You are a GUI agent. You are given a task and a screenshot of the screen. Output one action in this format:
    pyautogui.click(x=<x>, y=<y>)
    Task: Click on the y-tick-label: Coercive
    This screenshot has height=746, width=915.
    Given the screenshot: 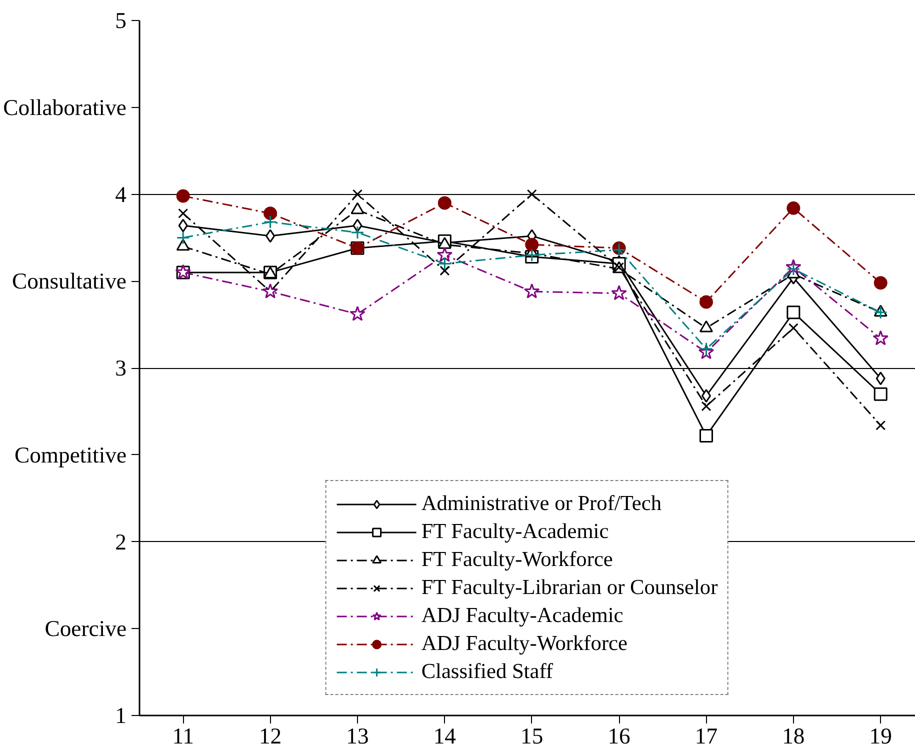 What is the action you would take?
    pyautogui.click(x=85, y=629)
    